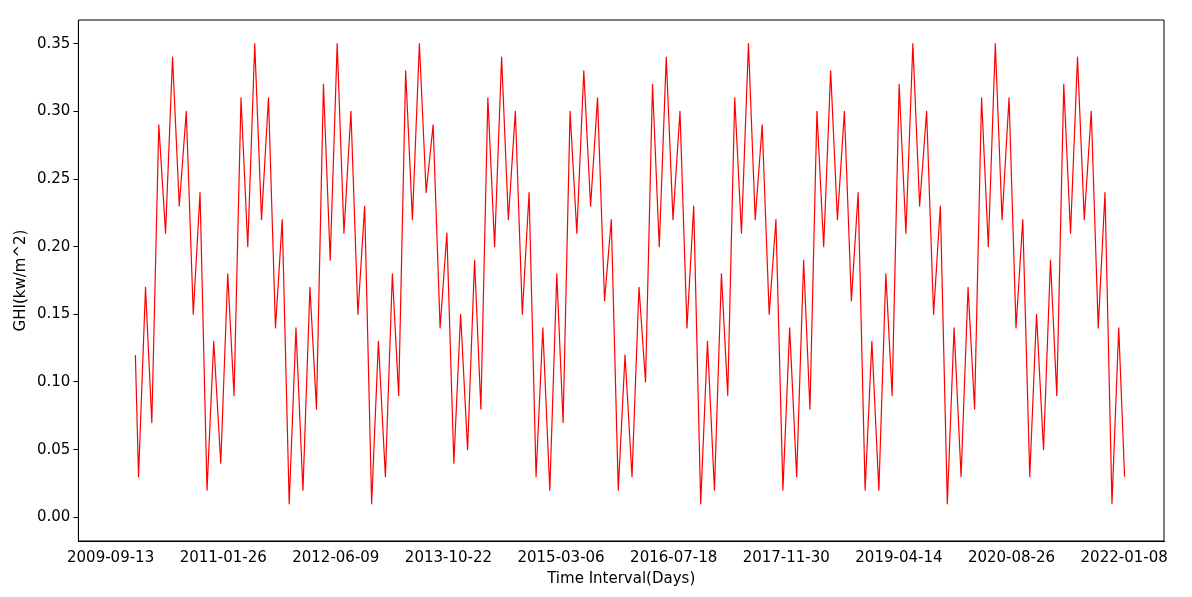  What do you see at coordinates (53, 110) in the screenshot?
I see `y-tick-label: 0.30` at bounding box center [53, 110].